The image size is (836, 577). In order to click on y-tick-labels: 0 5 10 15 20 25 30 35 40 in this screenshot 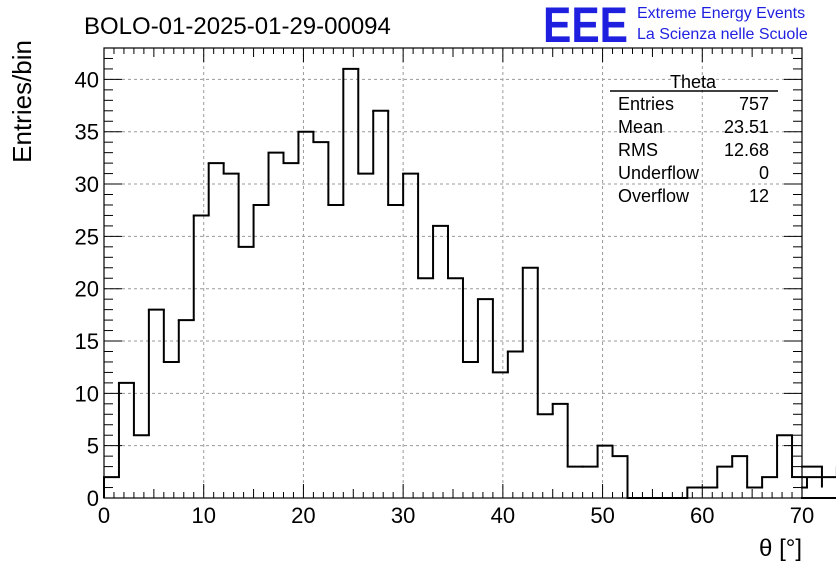, I will do `click(87, 289)`.